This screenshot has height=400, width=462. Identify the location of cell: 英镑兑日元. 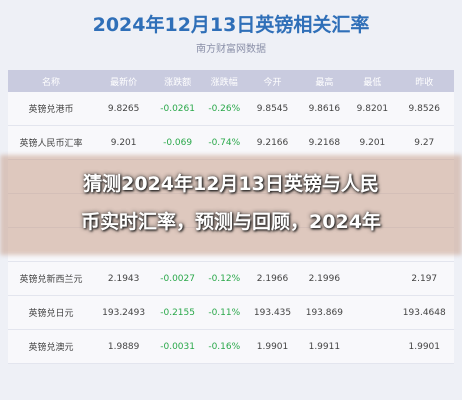
(51, 312).